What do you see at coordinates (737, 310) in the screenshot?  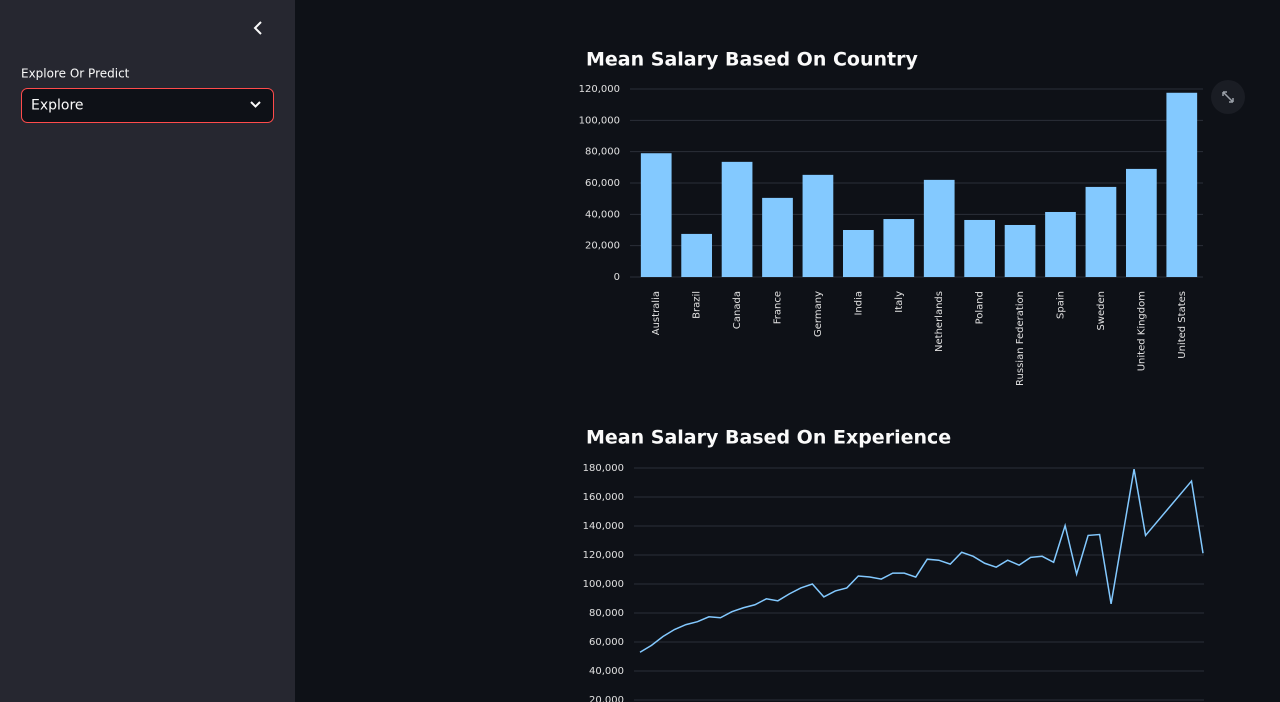 I see `x-tick-label: Canada` at bounding box center [737, 310].